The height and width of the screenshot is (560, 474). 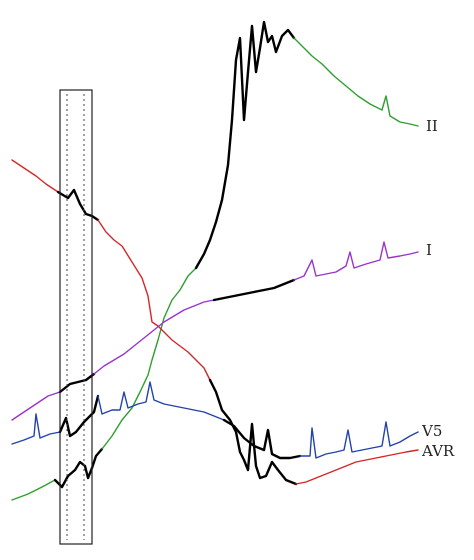 I want to click on lead-label-i: I, so click(x=429, y=250).